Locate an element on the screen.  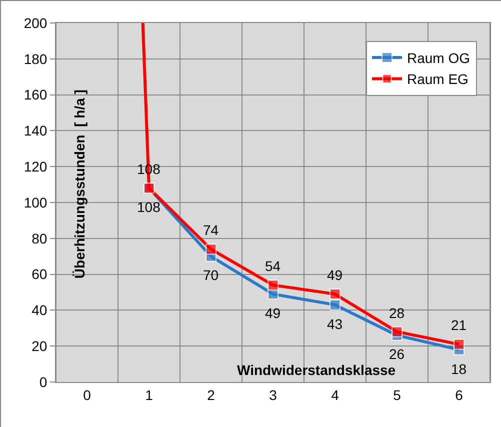
y-tick-label: 20 is located at coordinates (40, 346).